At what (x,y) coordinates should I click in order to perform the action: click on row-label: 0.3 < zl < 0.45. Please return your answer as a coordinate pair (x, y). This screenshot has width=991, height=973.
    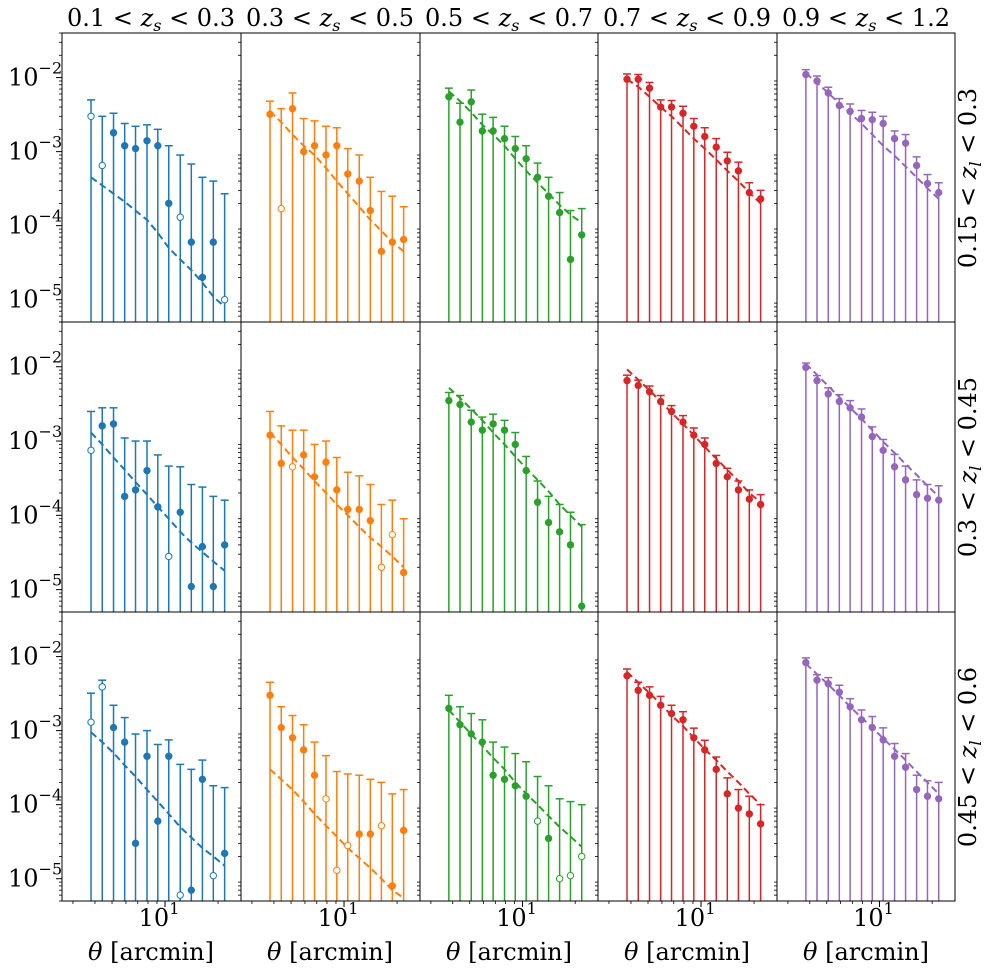
    Looking at the image, I should click on (969, 467).